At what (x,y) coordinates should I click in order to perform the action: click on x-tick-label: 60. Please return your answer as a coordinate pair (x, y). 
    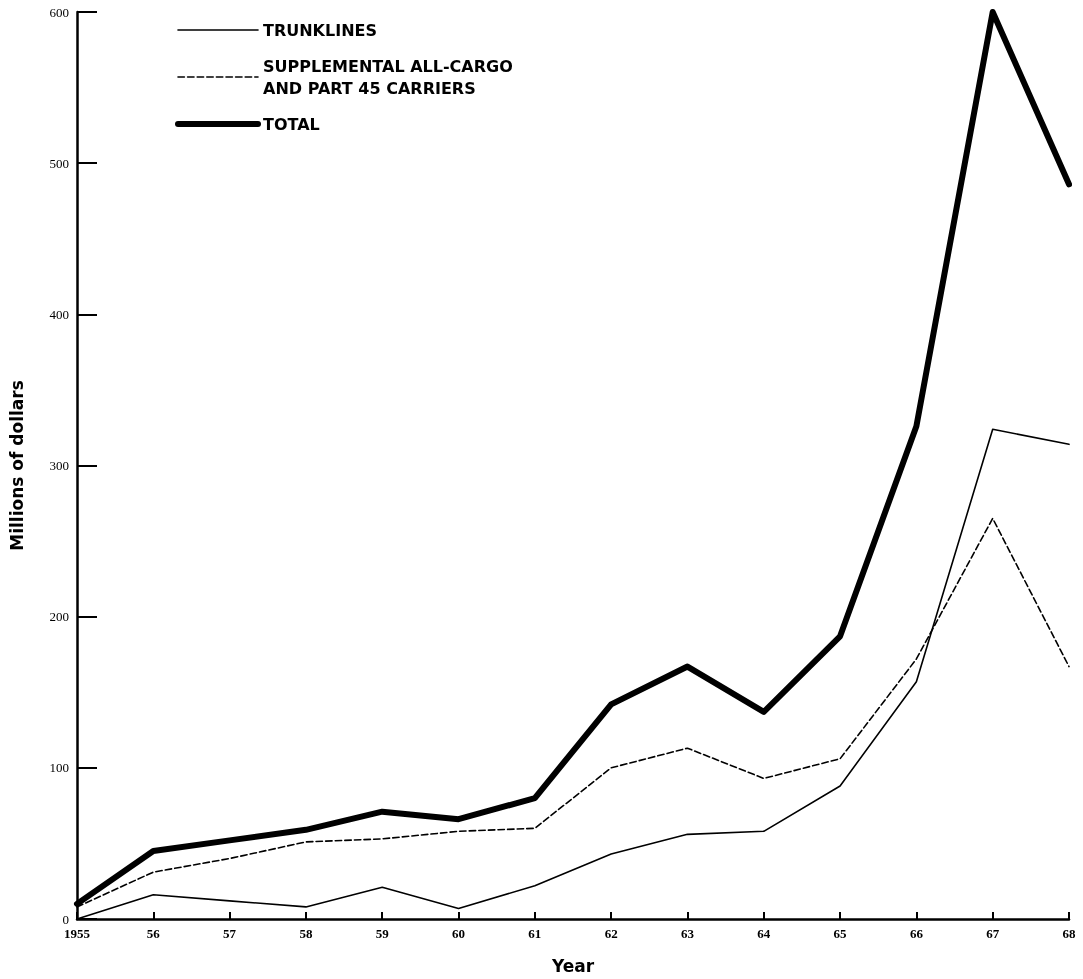
    Looking at the image, I should click on (459, 933).